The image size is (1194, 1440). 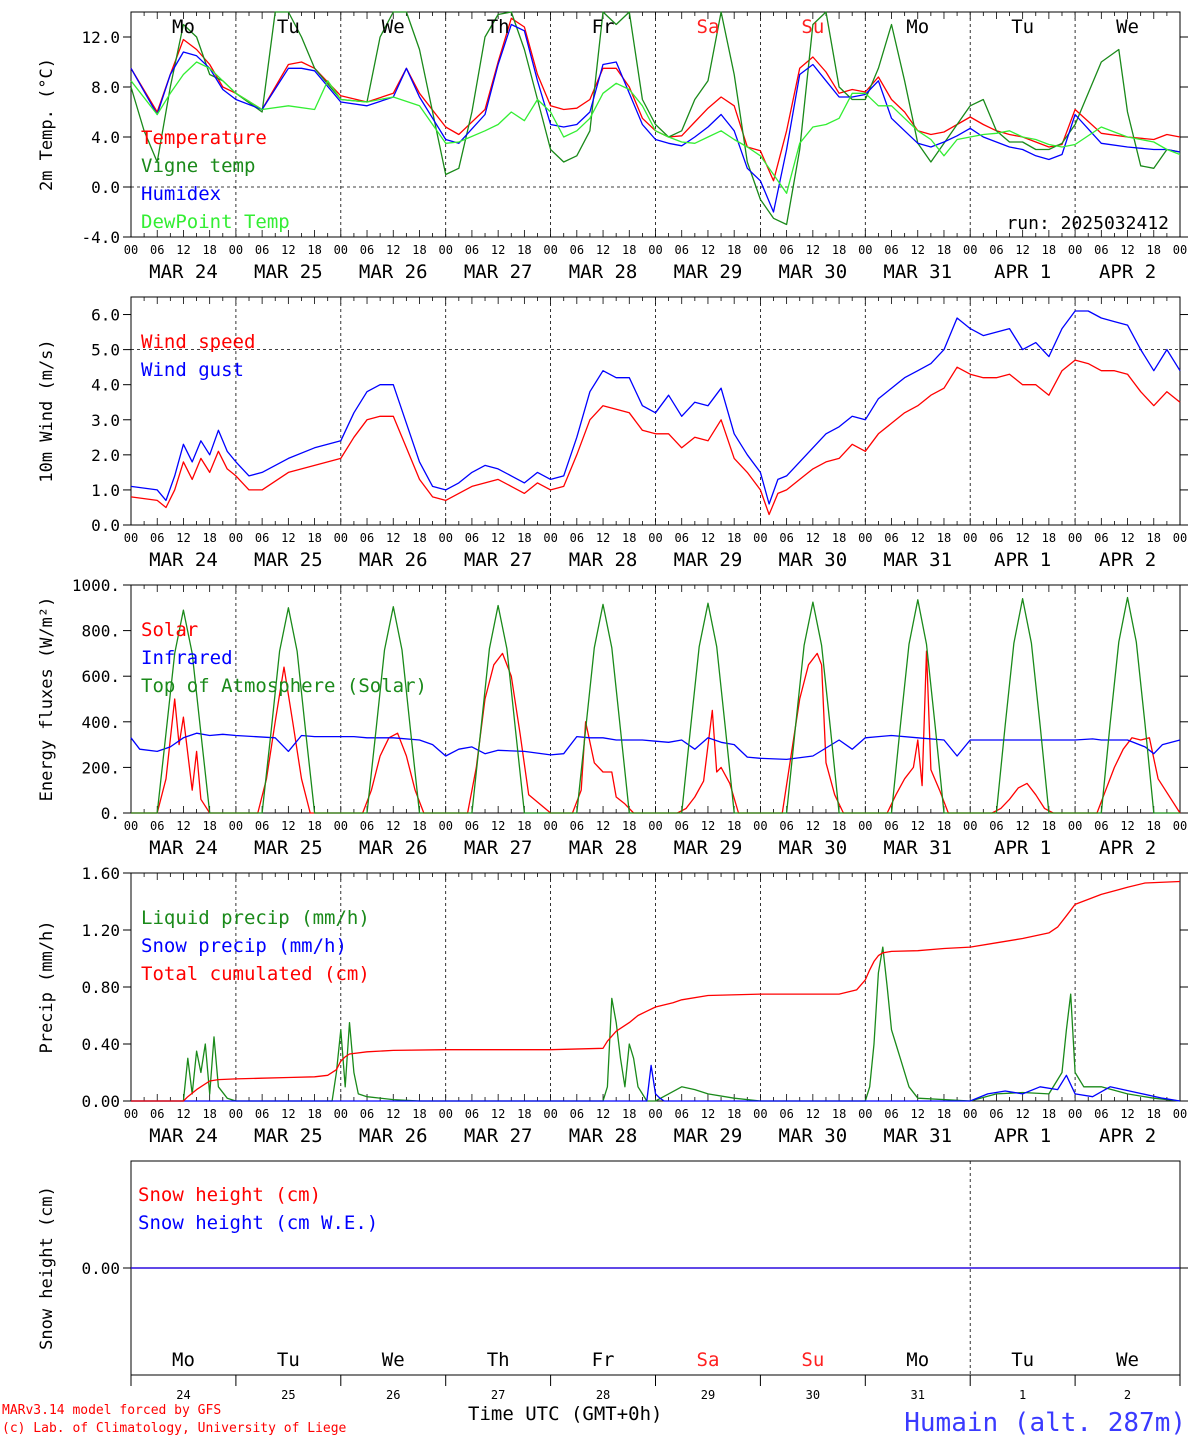 What do you see at coordinates (183, 848) in the screenshot?
I see `date-label: MAR 24` at bounding box center [183, 848].